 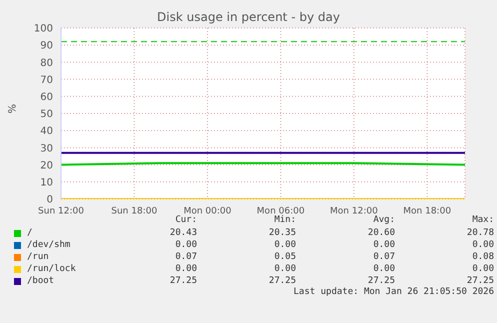 What do you see at coordinates (61, 211) in the screenshot?
I see `x-tick-label: Sun 12:00` at bounding box center [61, 211].